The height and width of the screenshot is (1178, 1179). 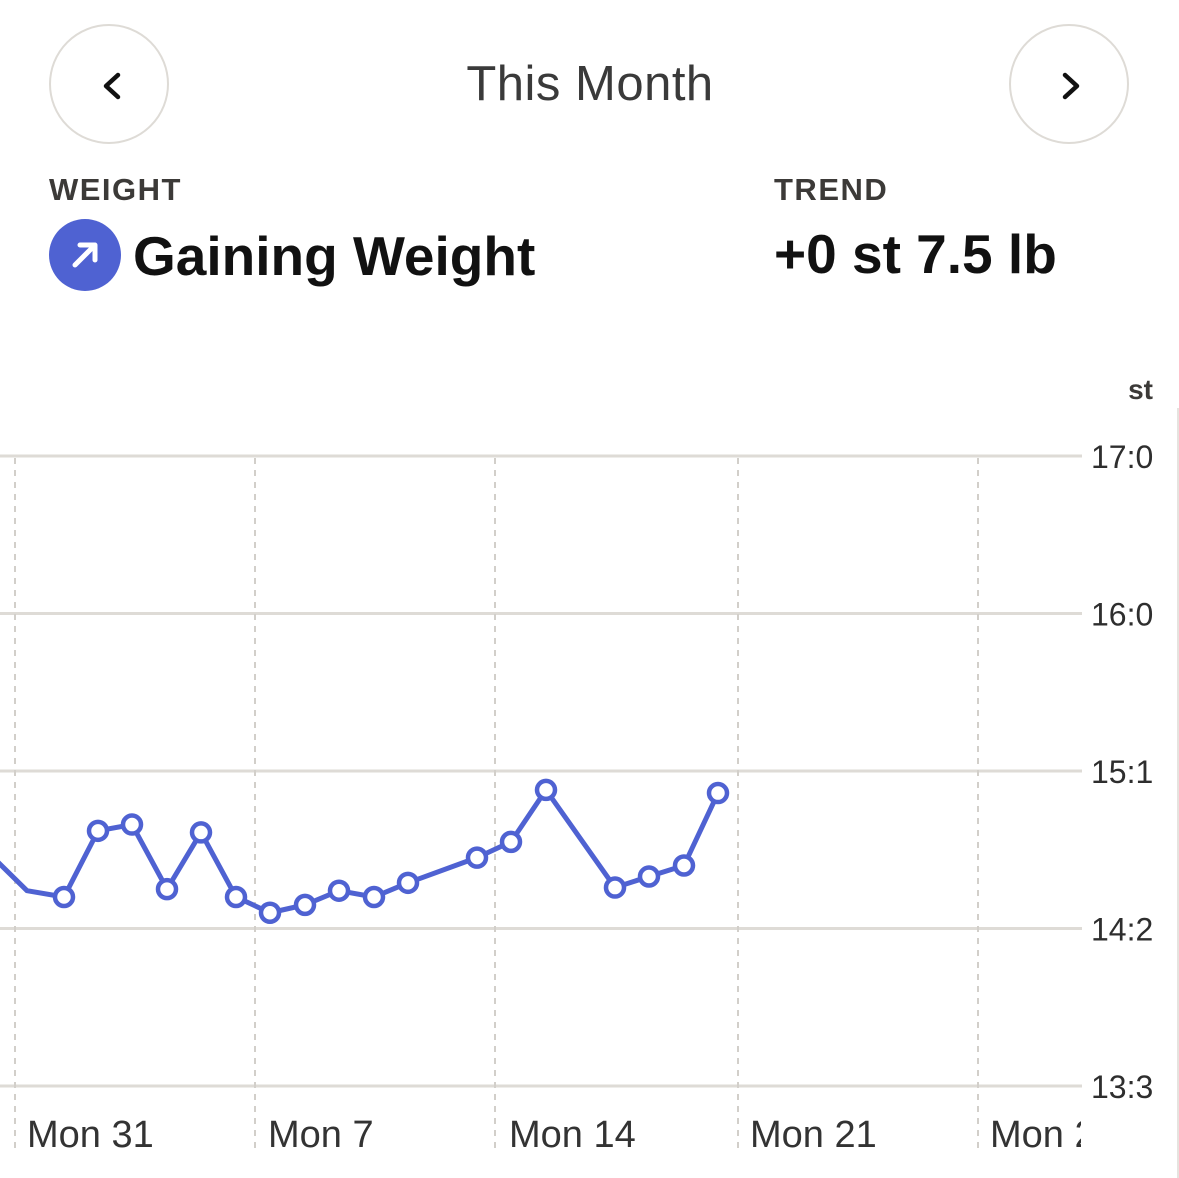 I want to click on next-period-button, so click(x=1069, y=84).